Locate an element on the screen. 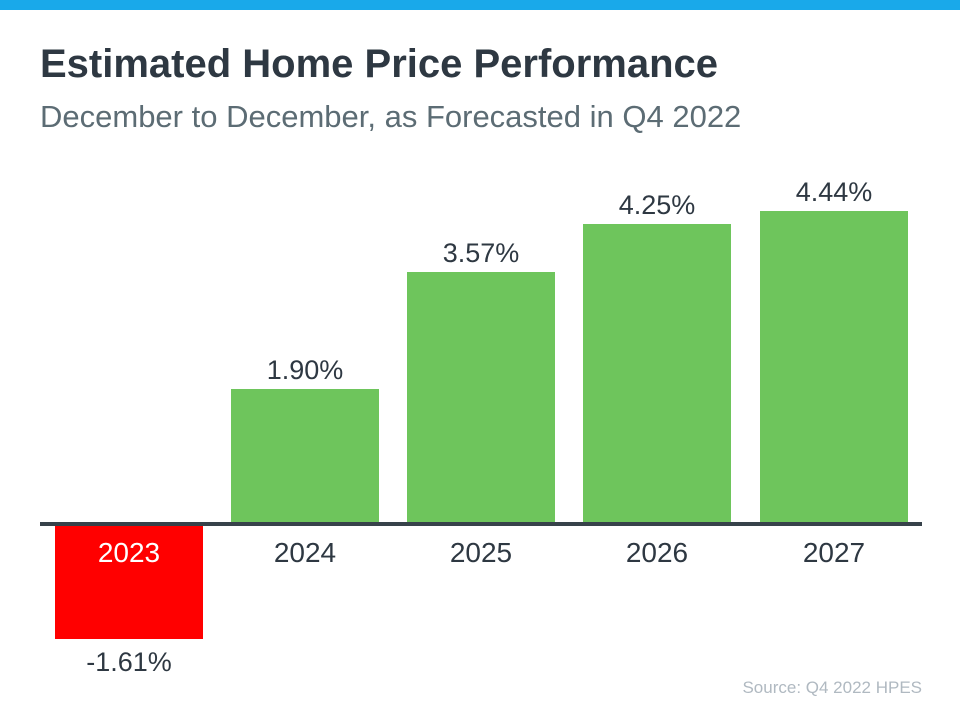 The image size is (960, 720). category-label-2024: 2024 is located at coordinates (305, 552).